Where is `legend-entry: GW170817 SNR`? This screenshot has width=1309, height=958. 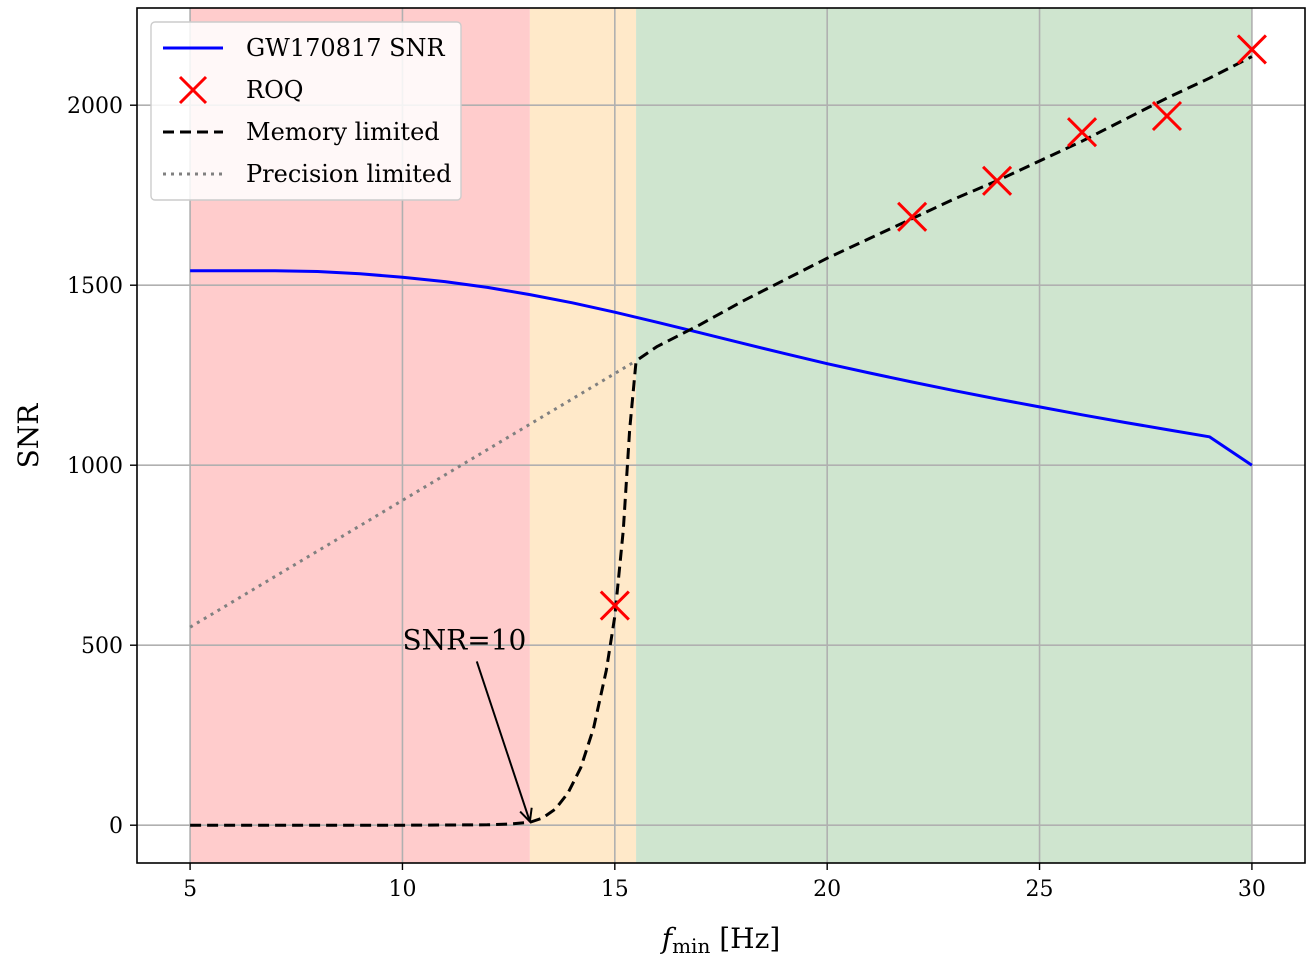
legend-entry: GW170817 SNR is located at coordinates (304, 48).